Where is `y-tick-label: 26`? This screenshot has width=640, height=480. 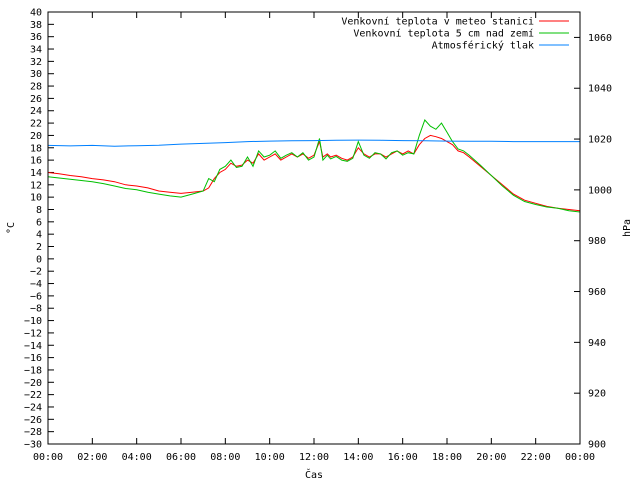 y-tick-label: 26 is located at coordinates (36, 99).